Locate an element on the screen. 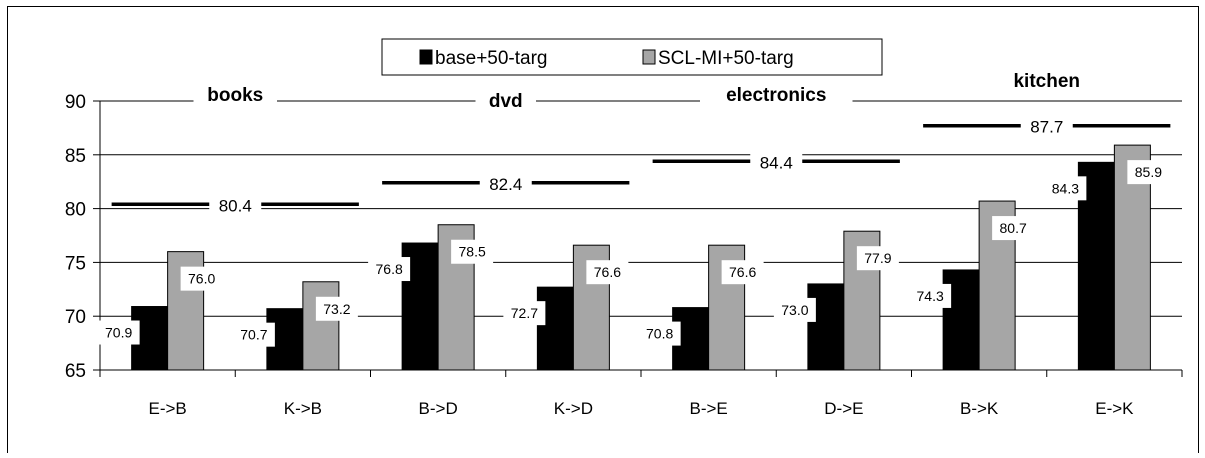 The image size is (1205, 458). legend-label: base+50-targ is located at coordinates (491, 58).